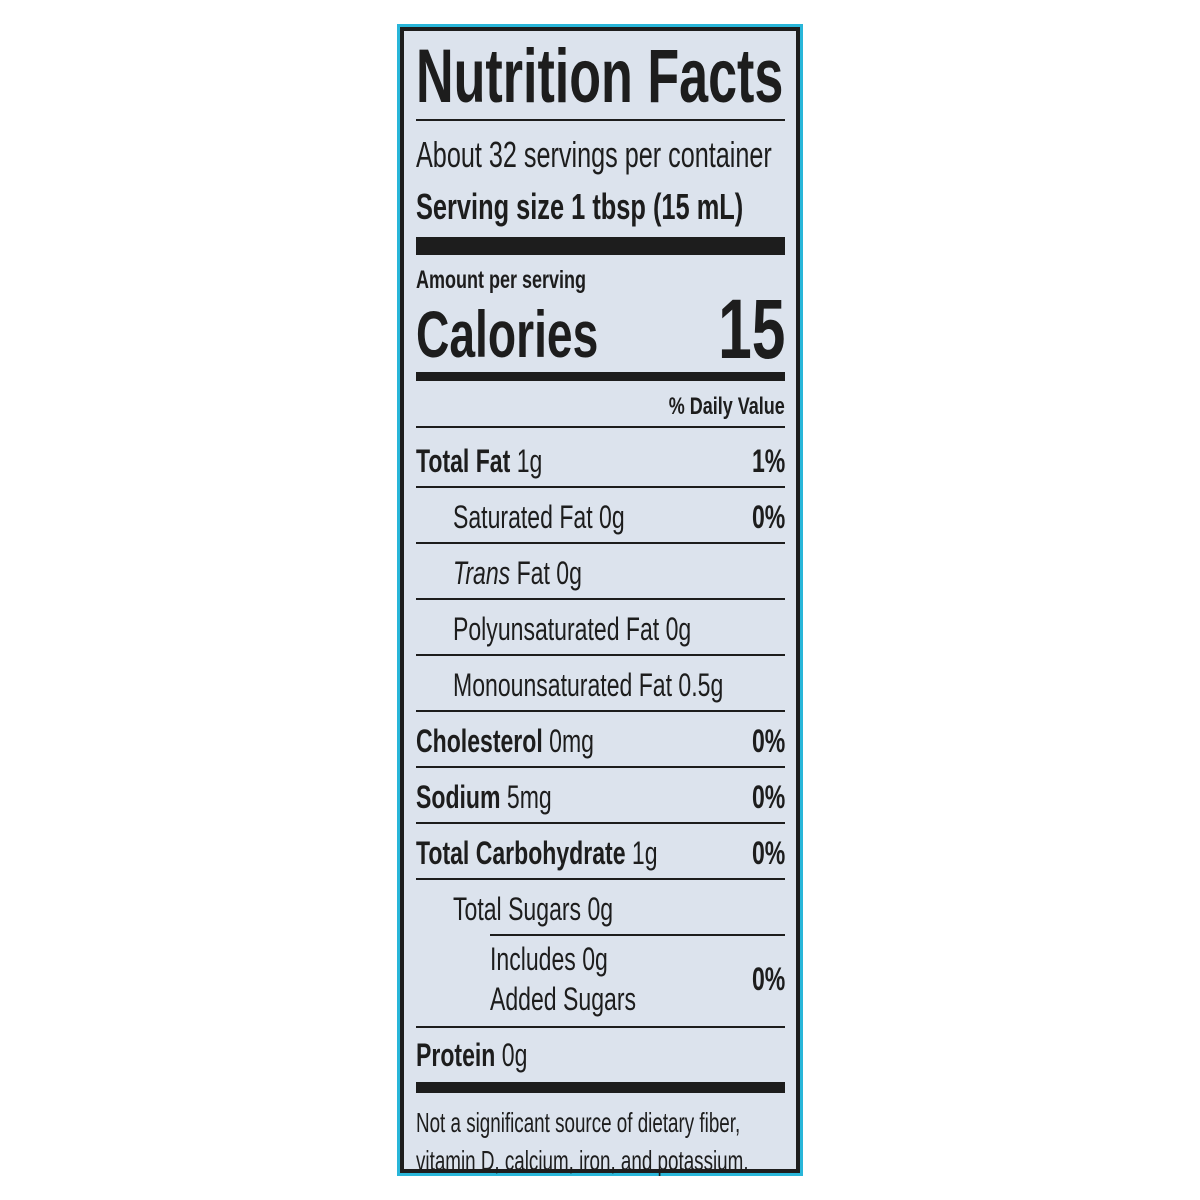 This screenshot has height=1200, width=1200. I want to click on nutrient-name: Saturated Fat, so click(523, 517).